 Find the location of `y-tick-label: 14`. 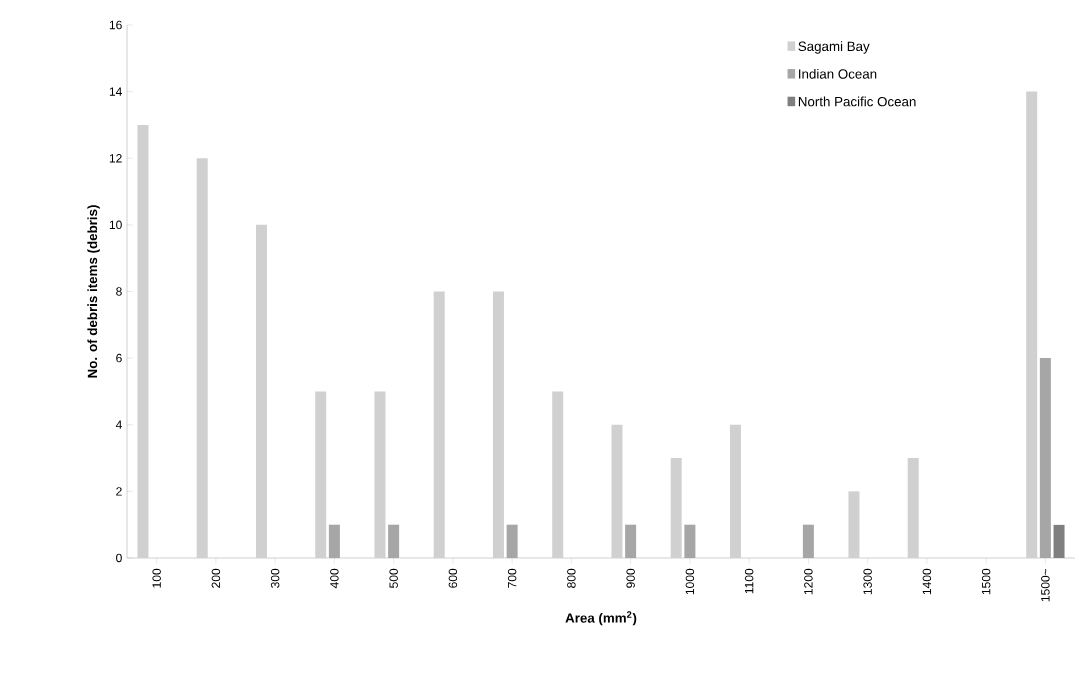

y-tick-label: 14 is located at coordinates (115, 91).